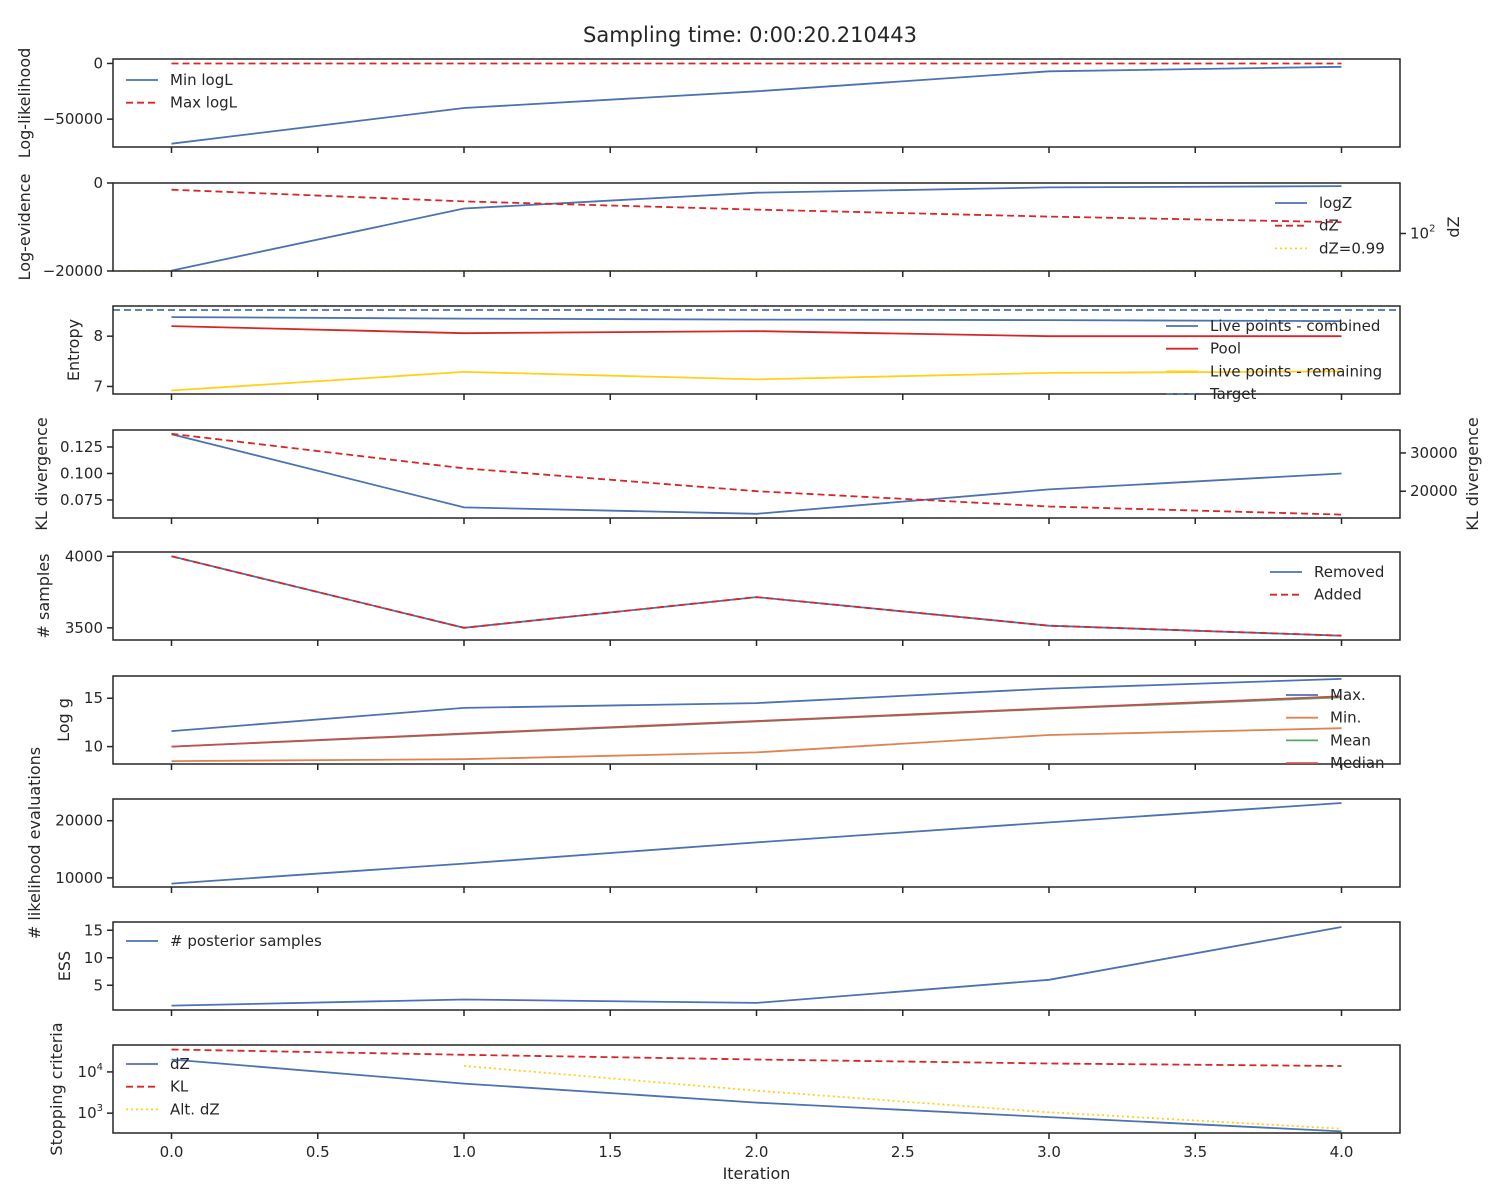  Describe the element at coordinates (1434, 491) in the screenshot. I see `y2-tick-label: 20000` at that location.